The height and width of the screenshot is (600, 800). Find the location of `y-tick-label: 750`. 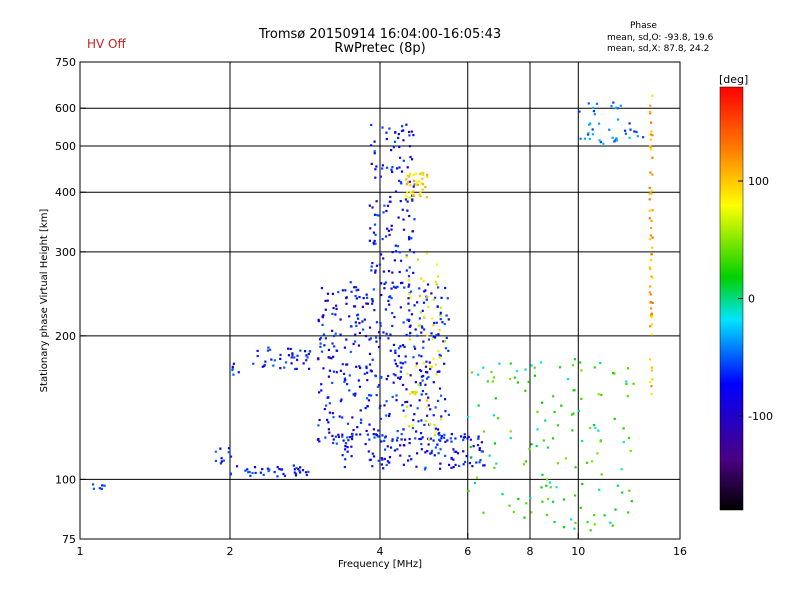

y-tick-label: 750 is located at coordinates (65, 62).